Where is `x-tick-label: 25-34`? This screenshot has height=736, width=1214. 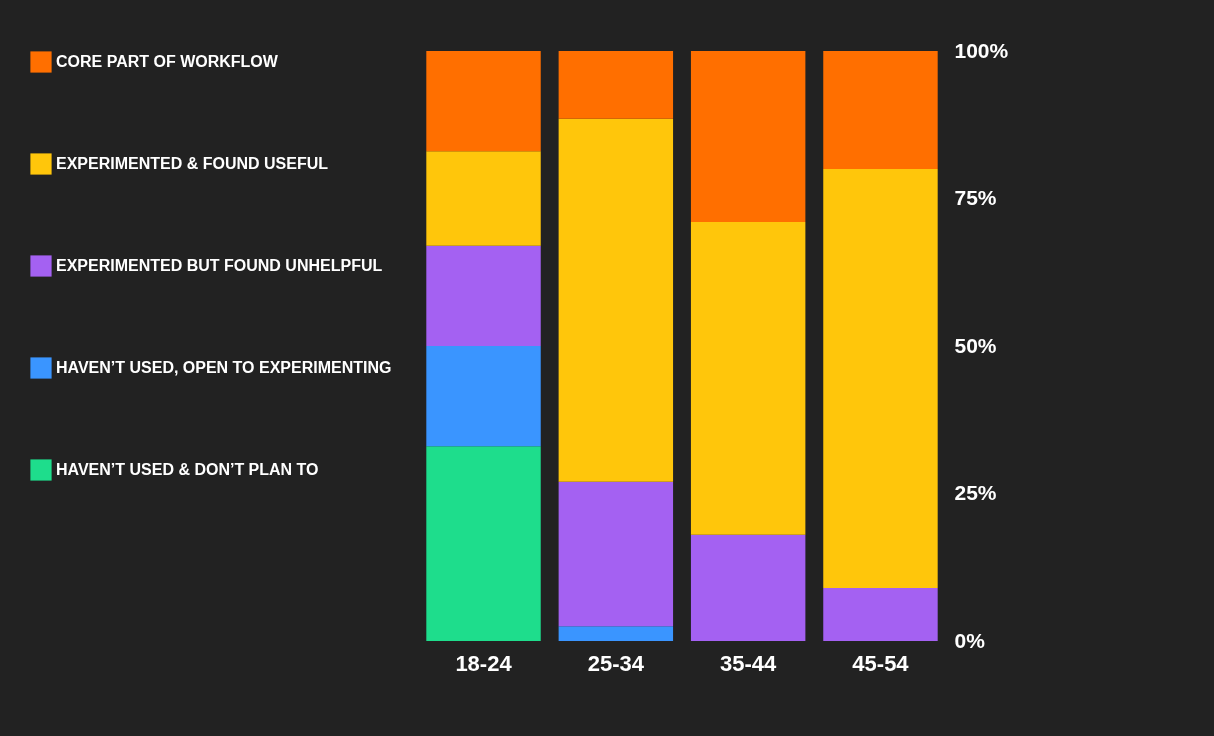
x-tick-label: 25-34 is located at coordinates (616, 663).